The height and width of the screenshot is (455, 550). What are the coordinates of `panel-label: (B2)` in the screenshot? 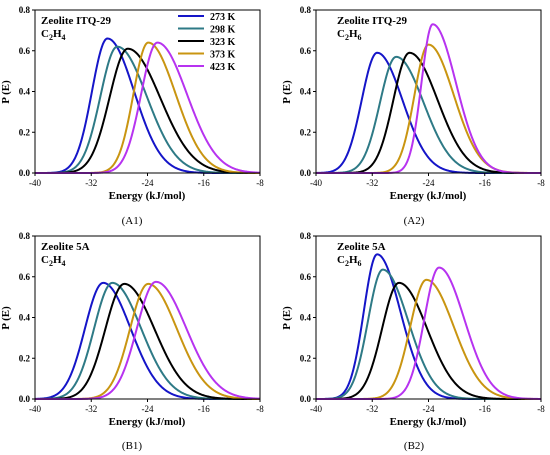 It's located at (414, 446).